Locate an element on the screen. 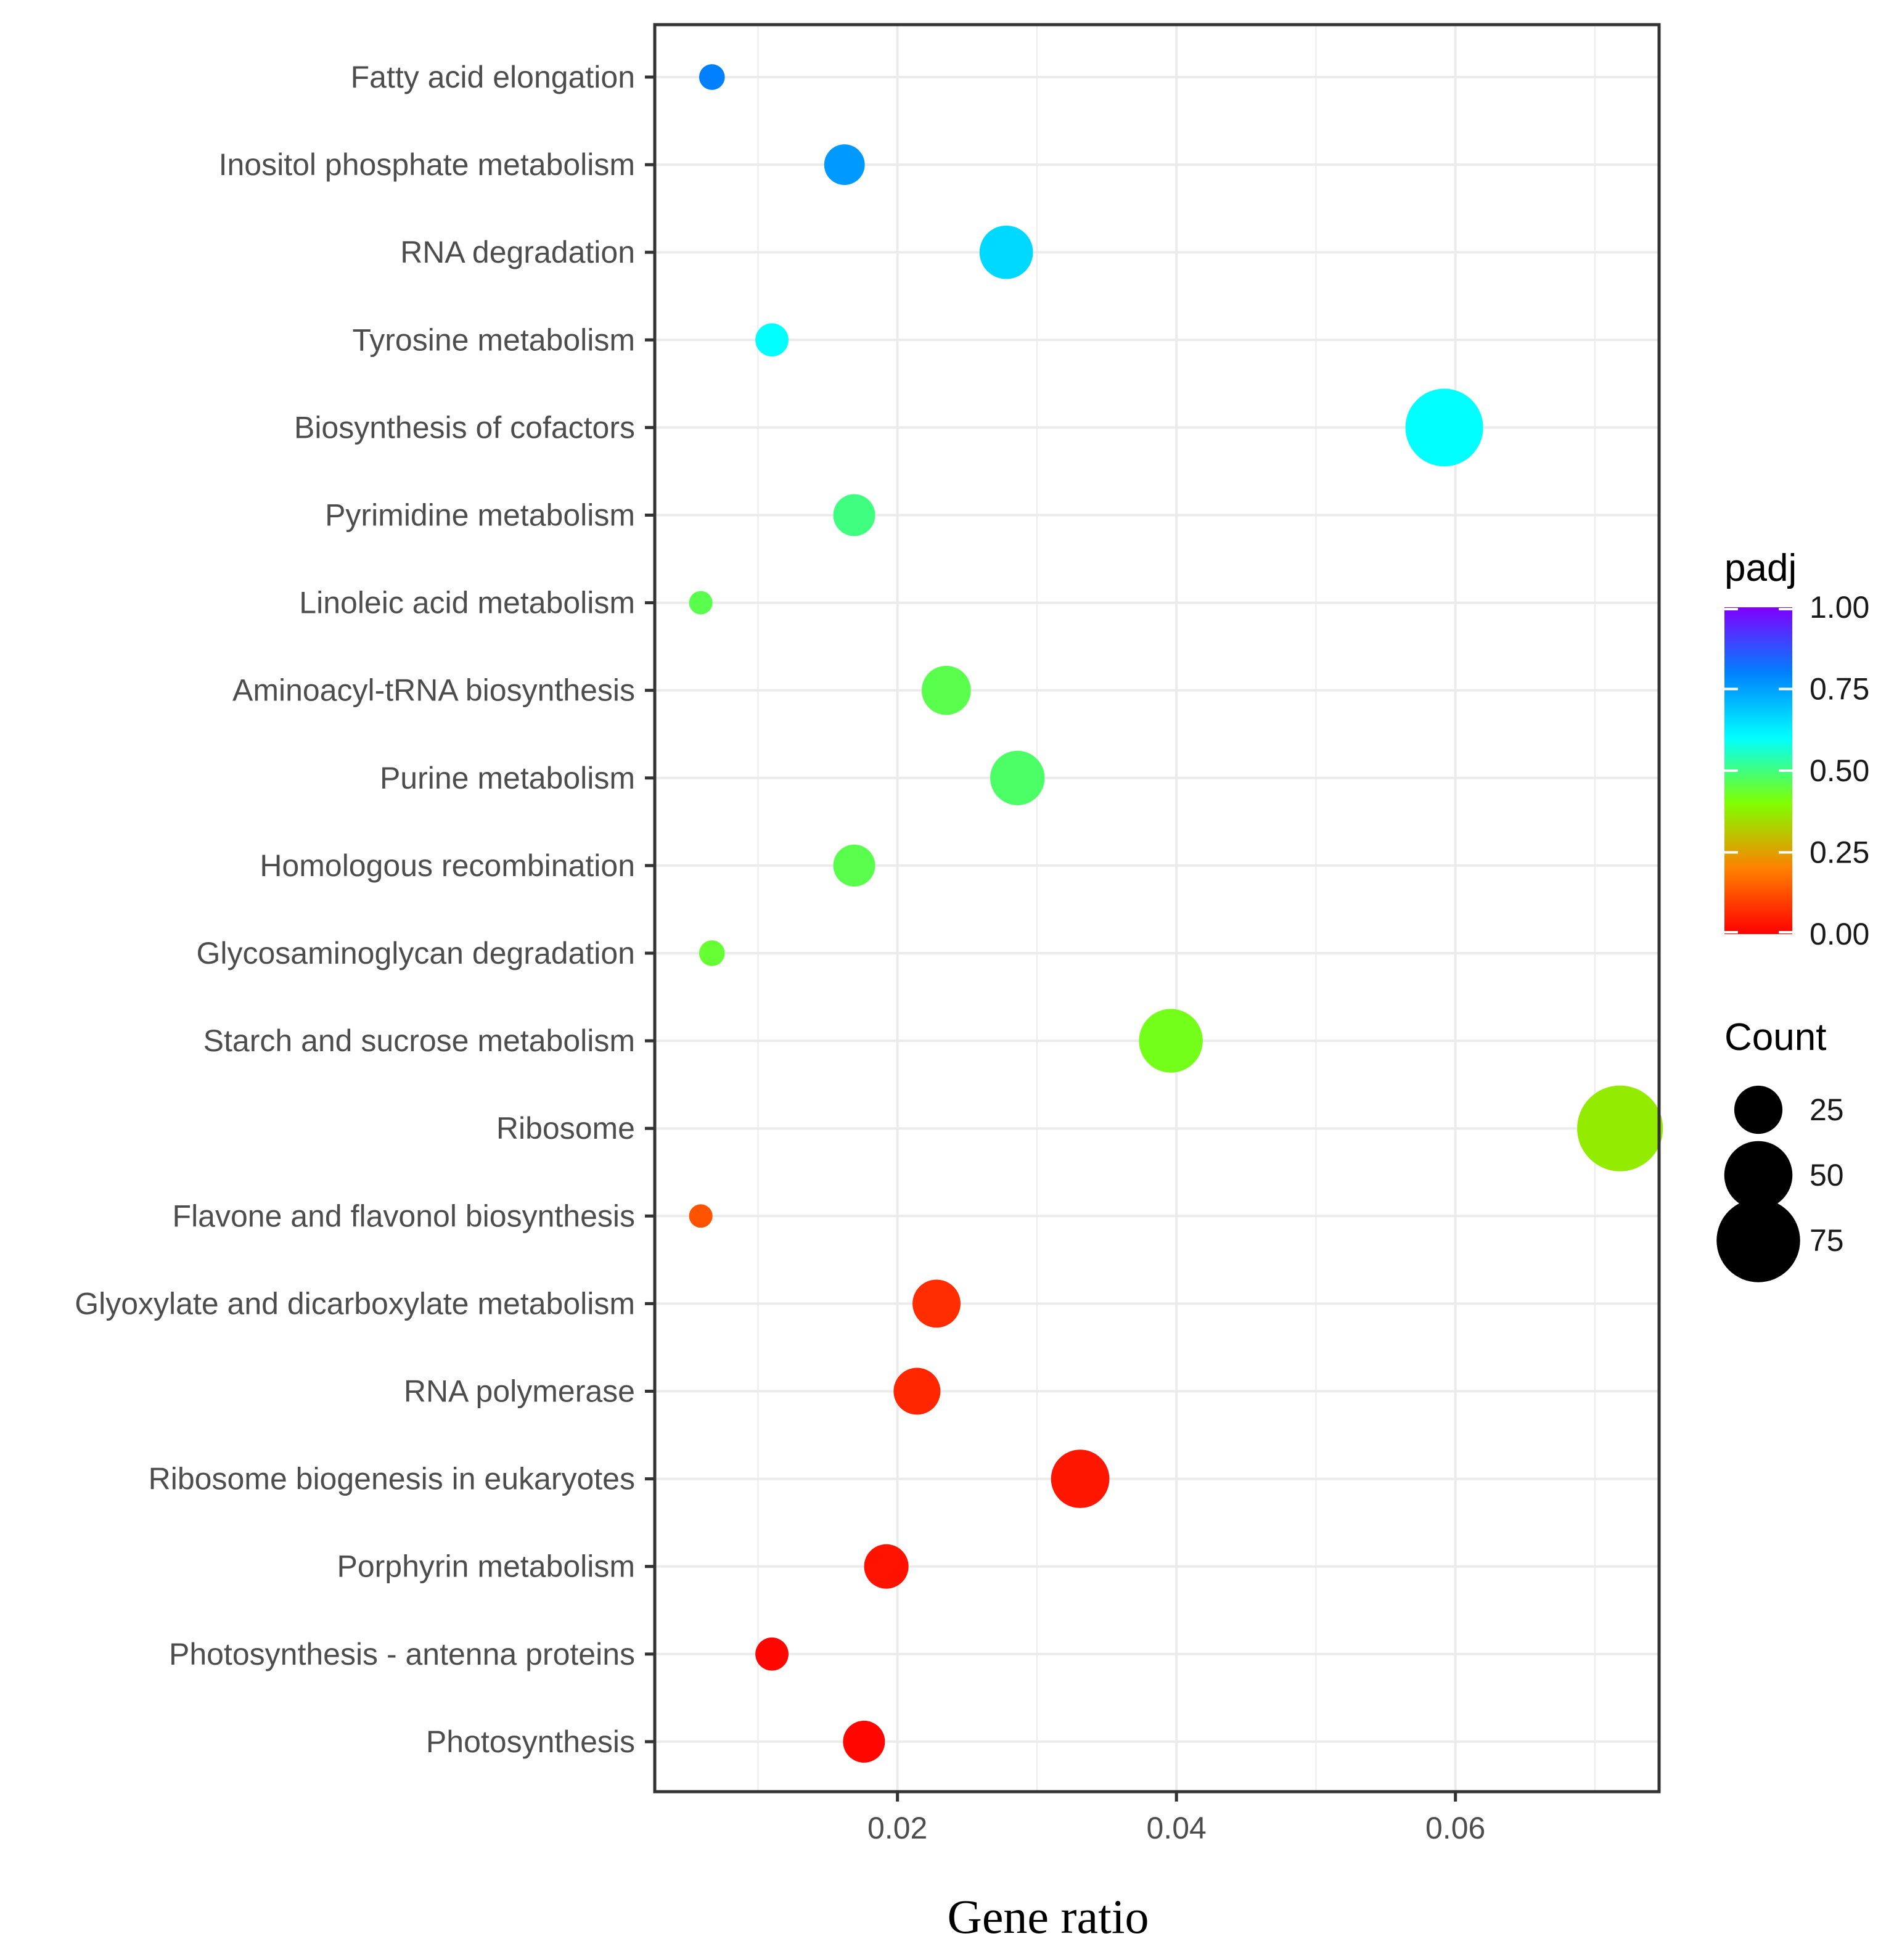  y-category-label: Glyoxylate and dicarboxylate metabolism is located at coordinates (355, 1303).